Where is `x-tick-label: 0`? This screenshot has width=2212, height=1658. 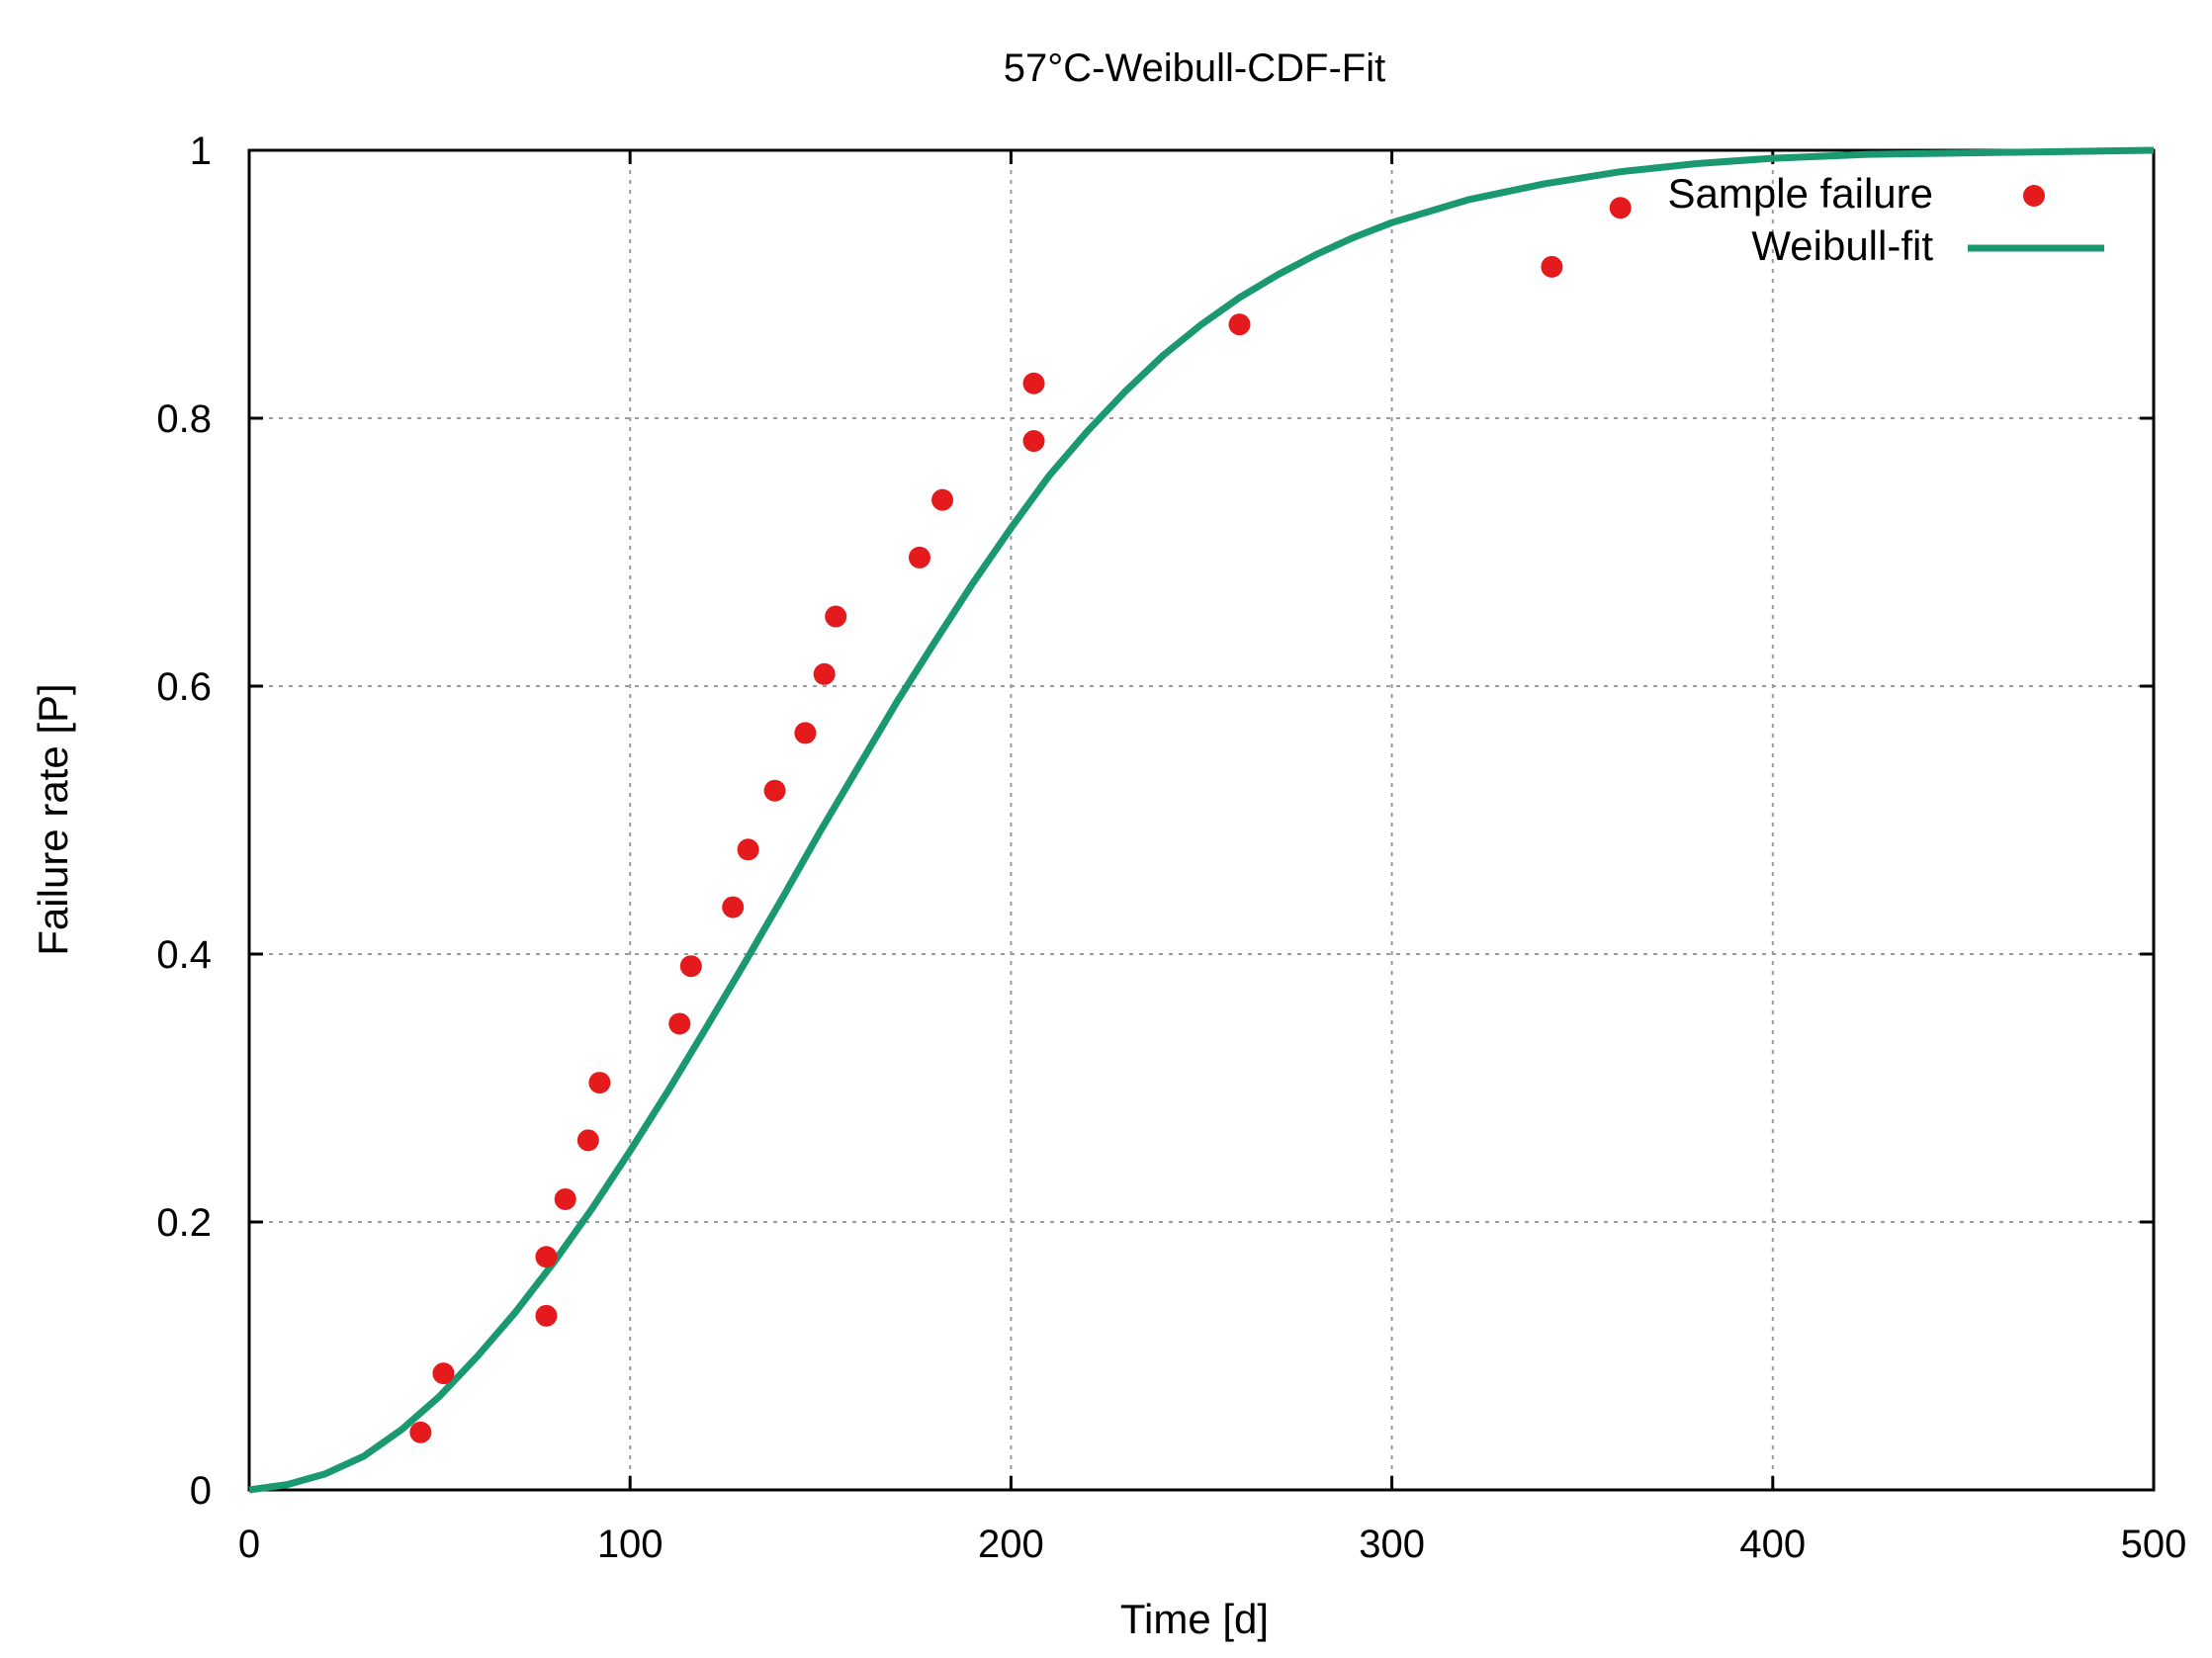
x-tick-label: 0 is located at coordinates (249, 1544).